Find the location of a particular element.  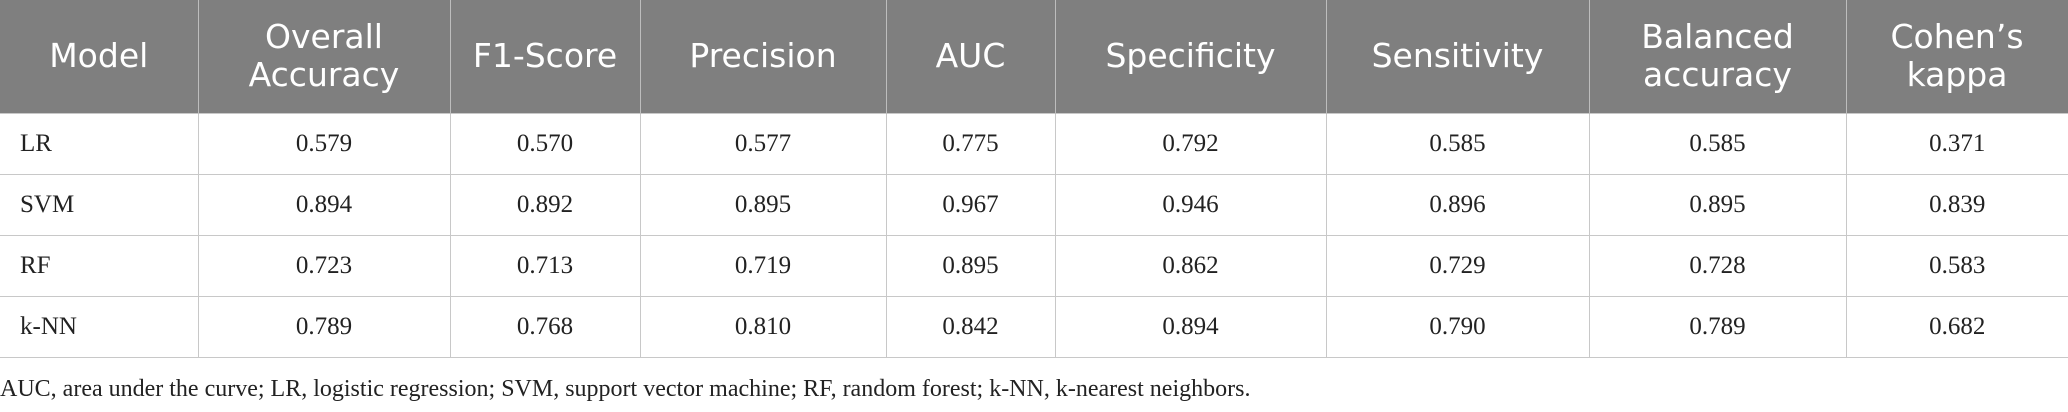

model-name: k-NN is located at coordinates (99, 326).